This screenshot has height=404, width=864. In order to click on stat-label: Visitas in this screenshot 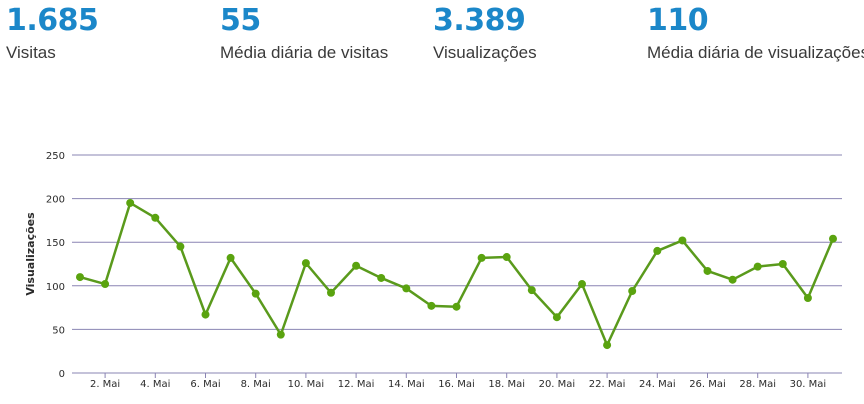, I will do `click(31, 52)`.